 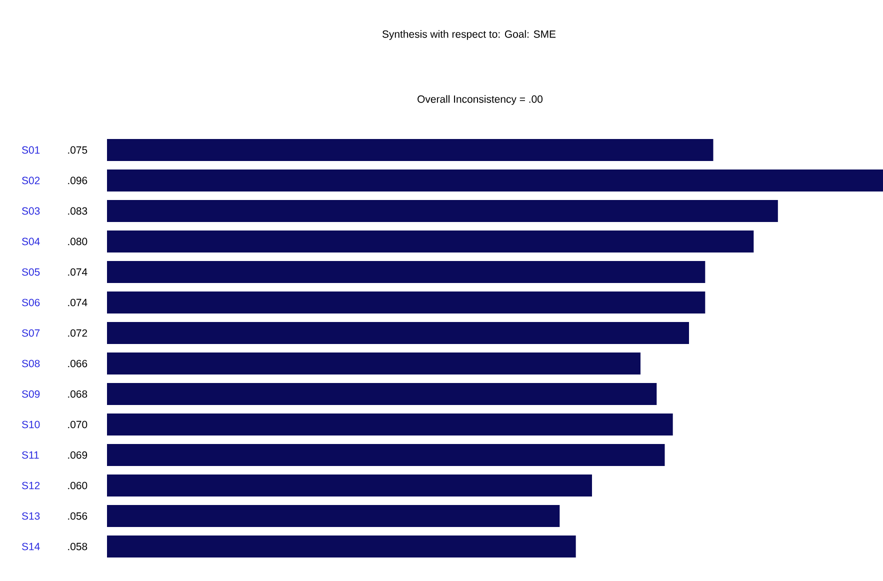 I want to click on data-label: .069, so click(x=78, y=455).